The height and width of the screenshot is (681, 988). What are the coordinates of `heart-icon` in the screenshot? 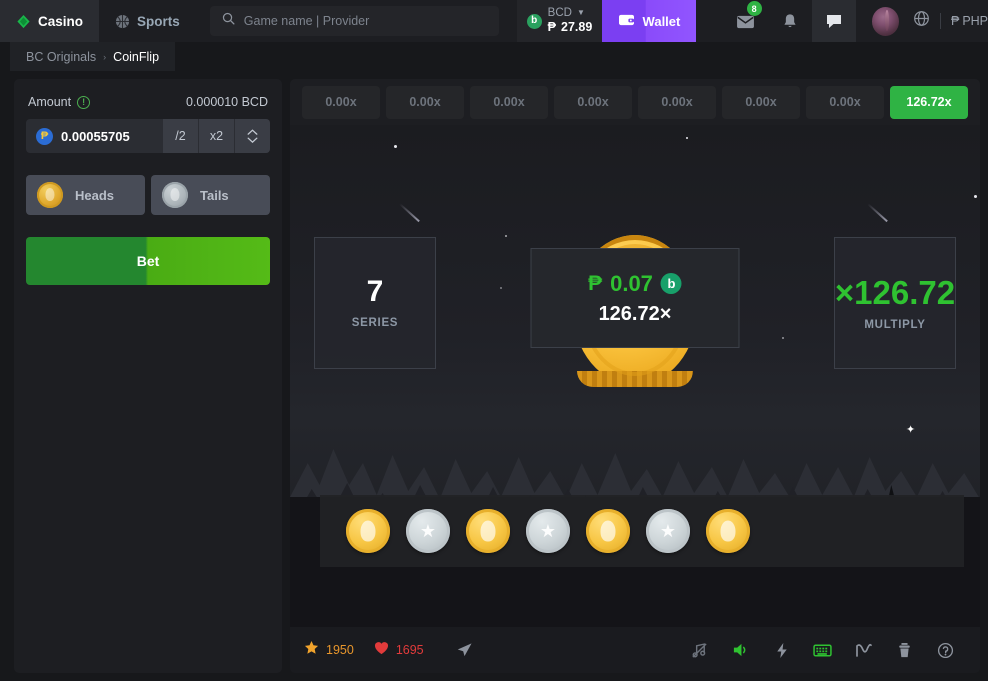 It's located at (381, 650).